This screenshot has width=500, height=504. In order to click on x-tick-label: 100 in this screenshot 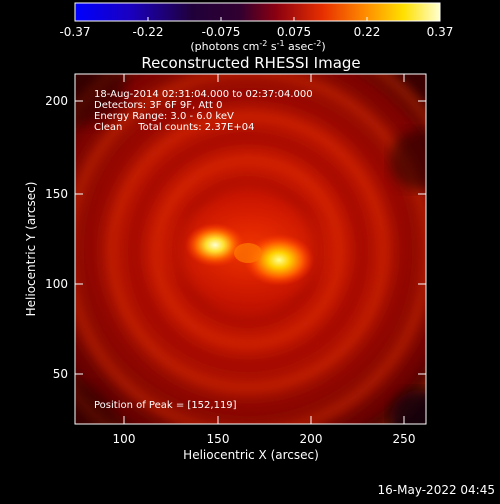, I will do `click(124, 439)`.